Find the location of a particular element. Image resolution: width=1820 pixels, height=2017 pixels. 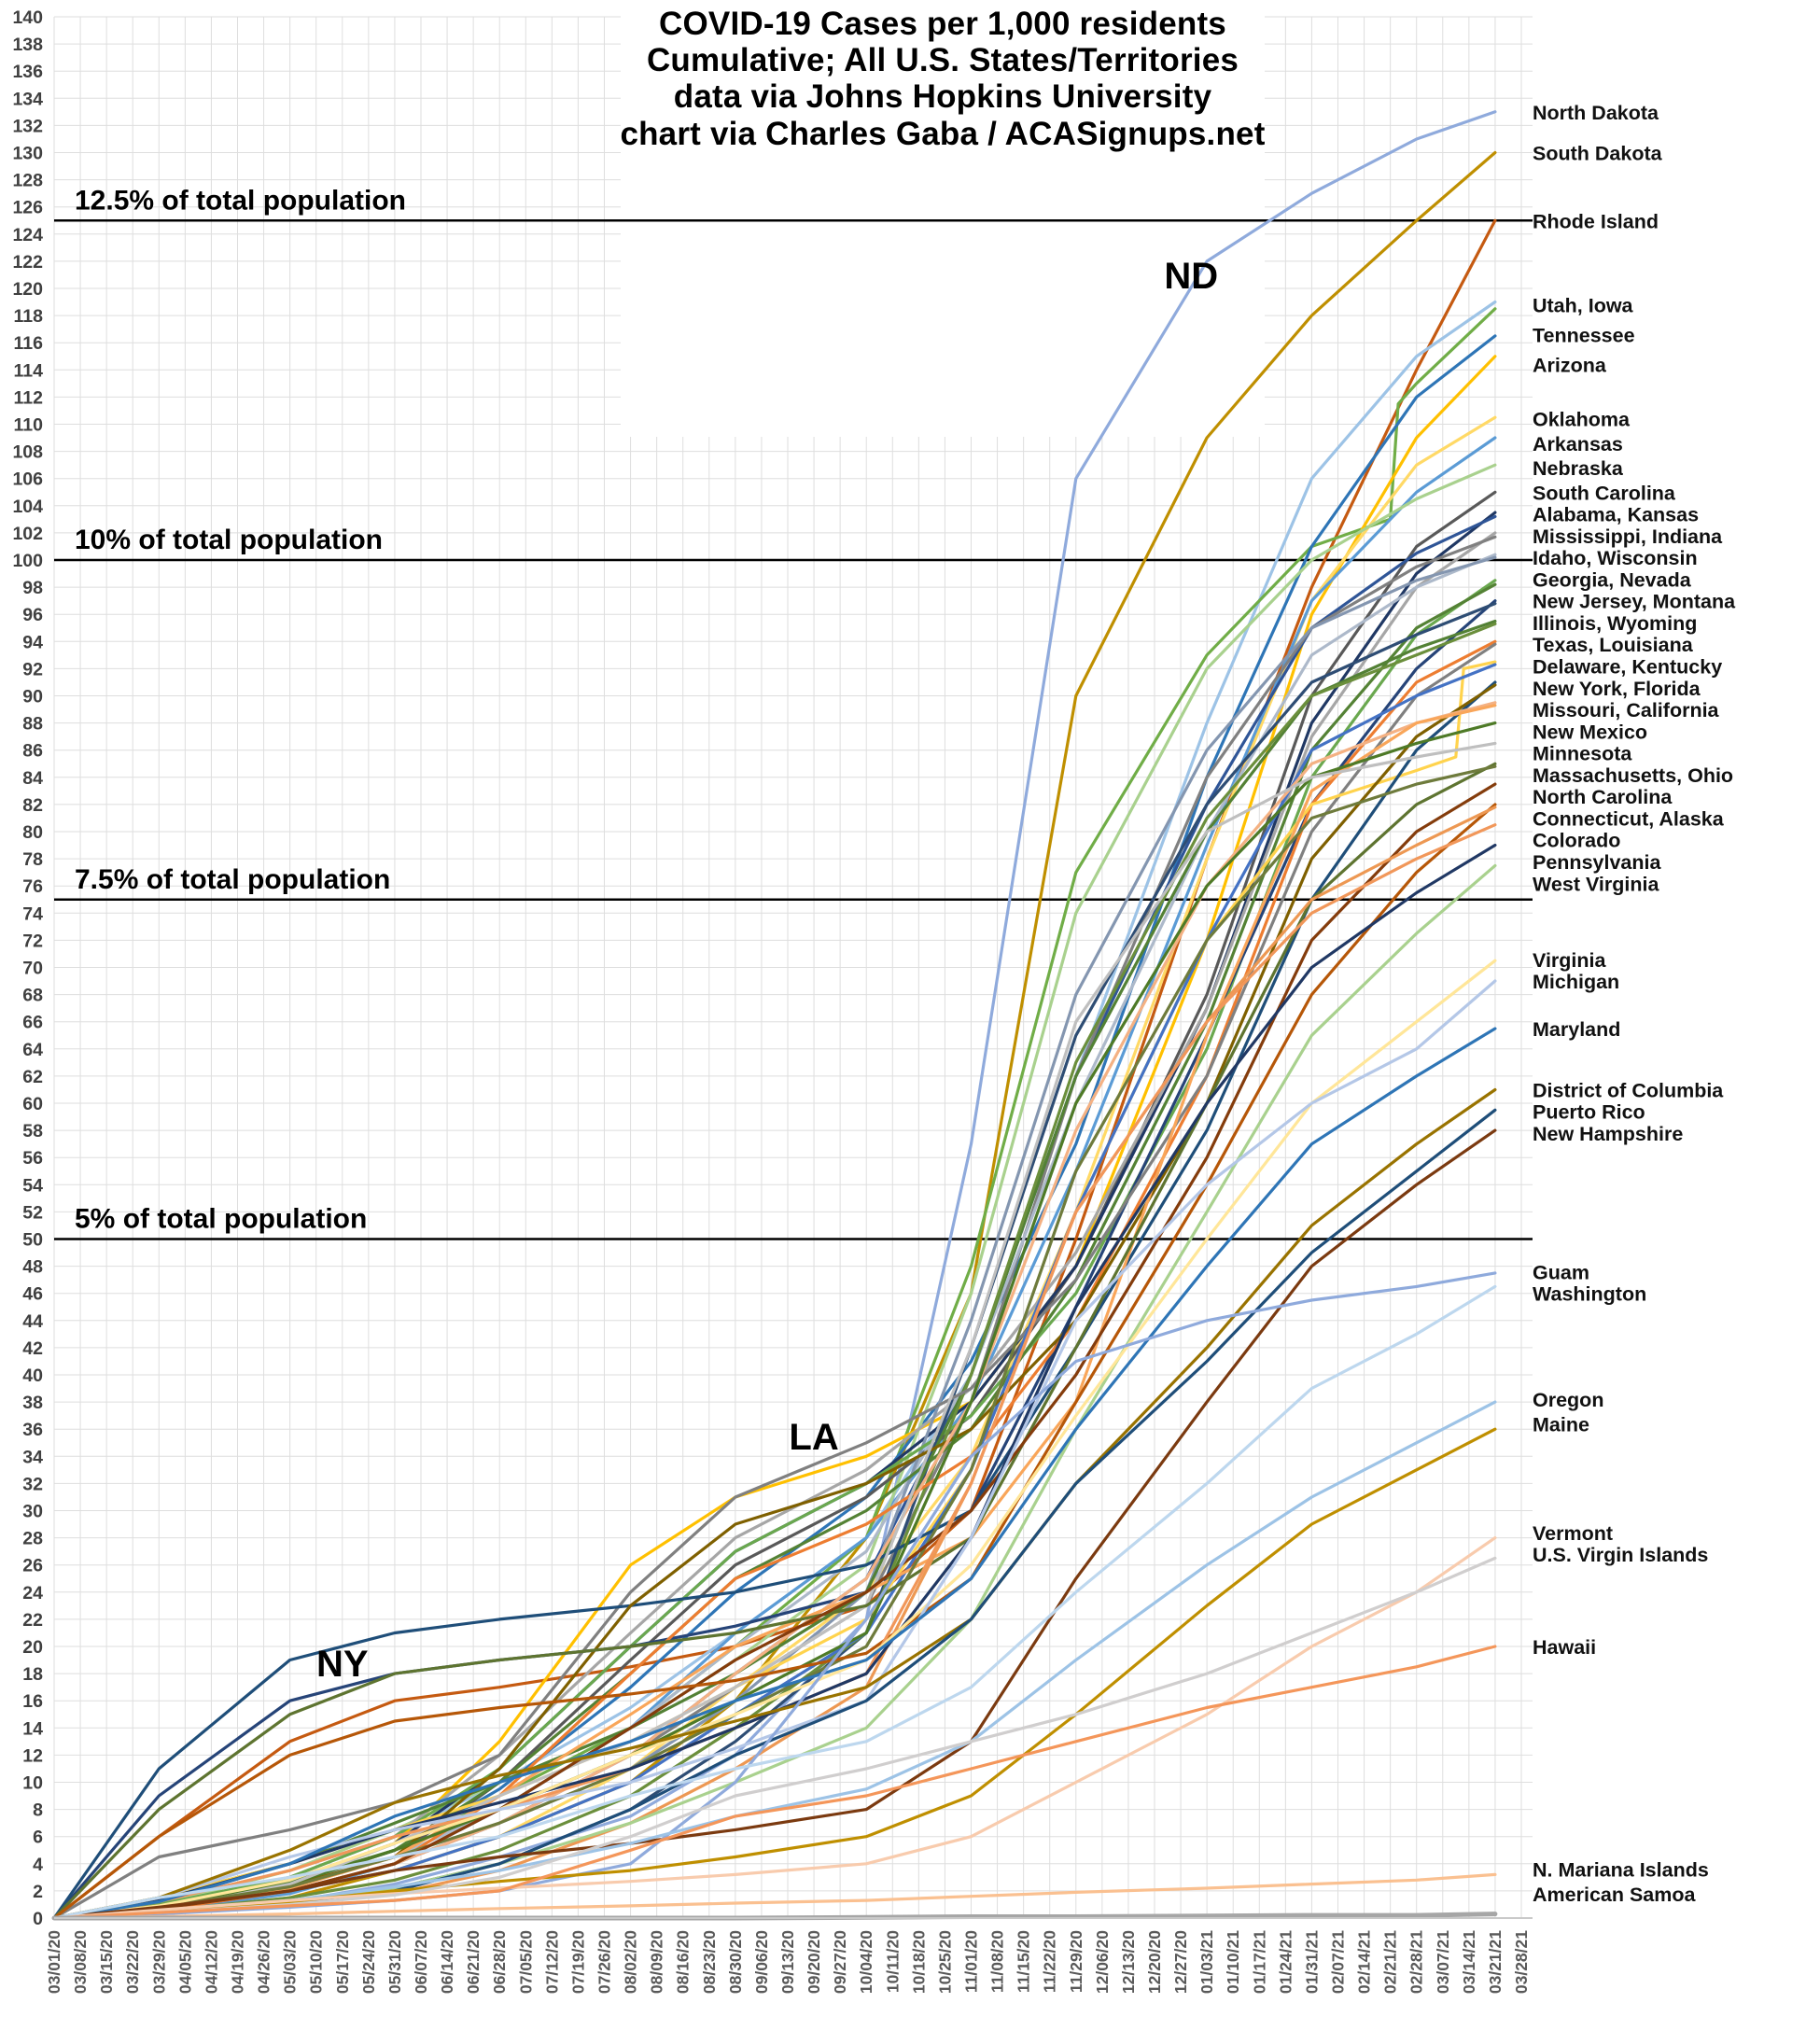

x-tick-09-13-20: 09/13/20 is located at coordinates (787, 1962).